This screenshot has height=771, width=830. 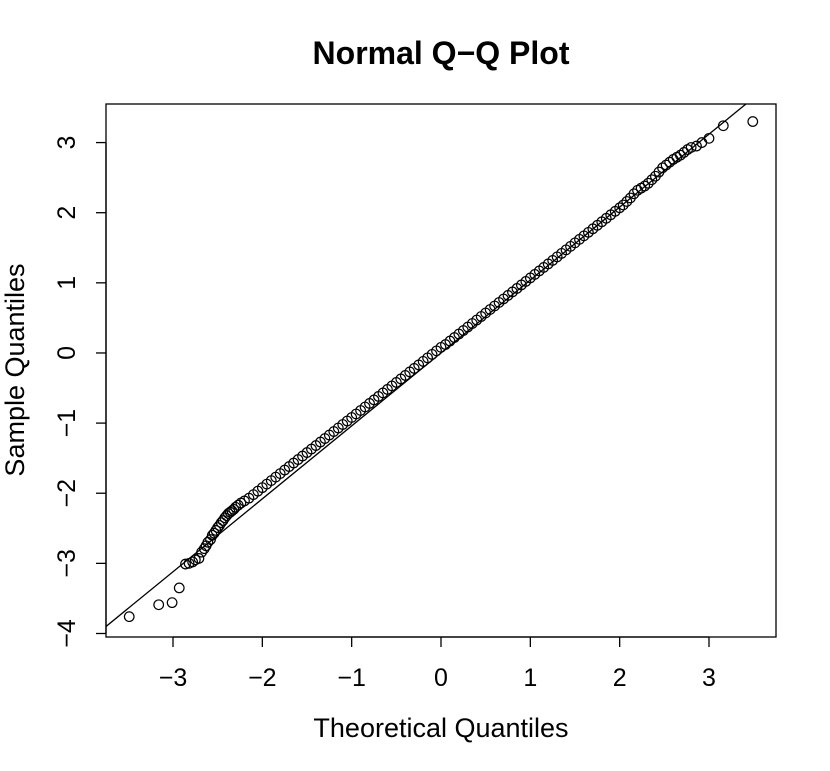 I want to click on x-axis: −3 −2 −1 0 1 2 3, so click(x=437, y=664).